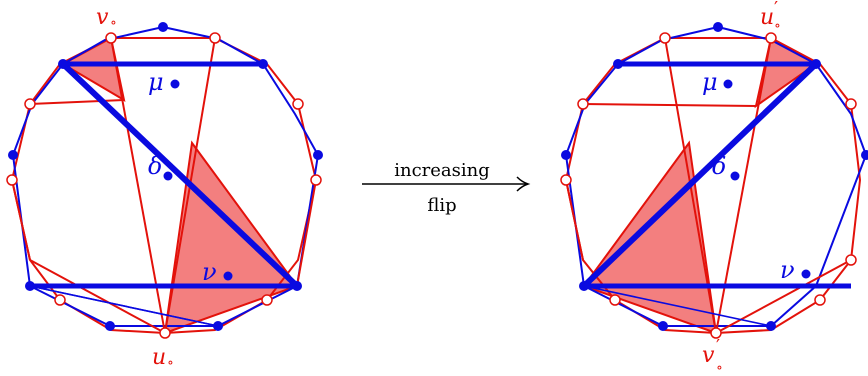  Describe the element at coordinates (719, 166) in the screenshot. I see `right-label-delta: δ` at that location.